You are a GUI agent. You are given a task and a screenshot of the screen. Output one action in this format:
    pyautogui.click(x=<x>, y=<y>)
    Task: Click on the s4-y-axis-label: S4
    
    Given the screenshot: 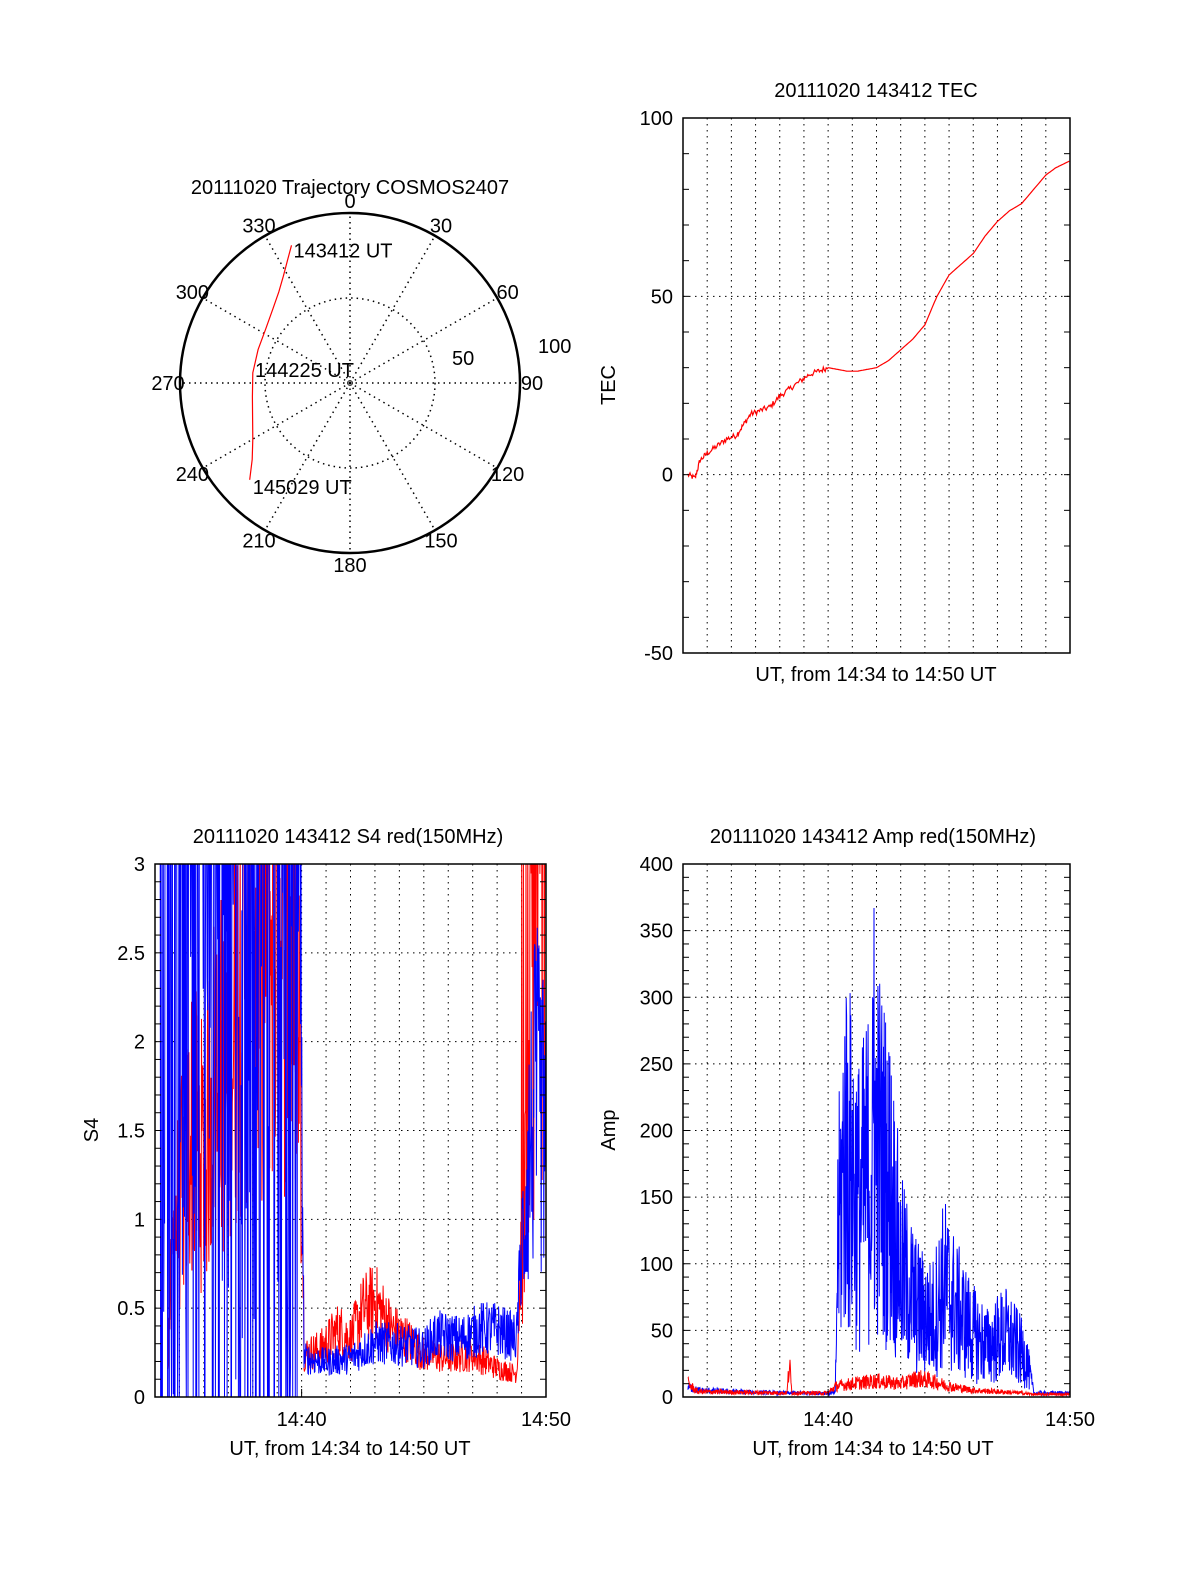 What is the action you would take?
    pyautogui.click(x=92, y=1130)
    